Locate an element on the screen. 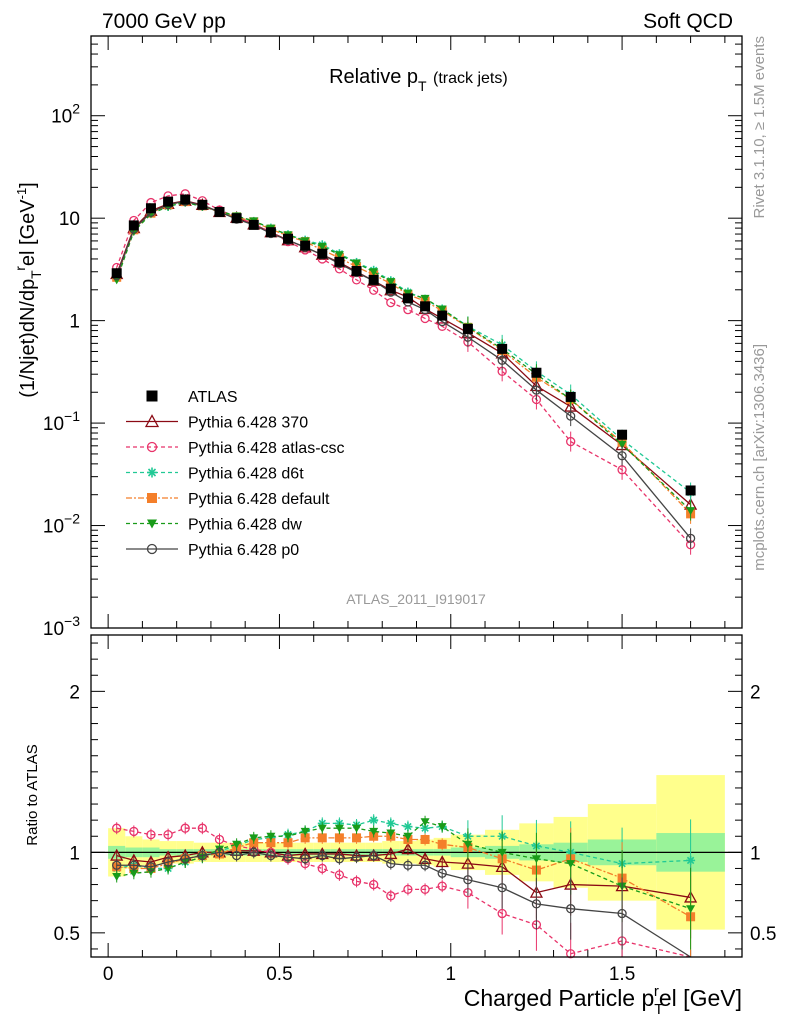  ratio-ytick-label: 2 is located at coordinates (74, 692).